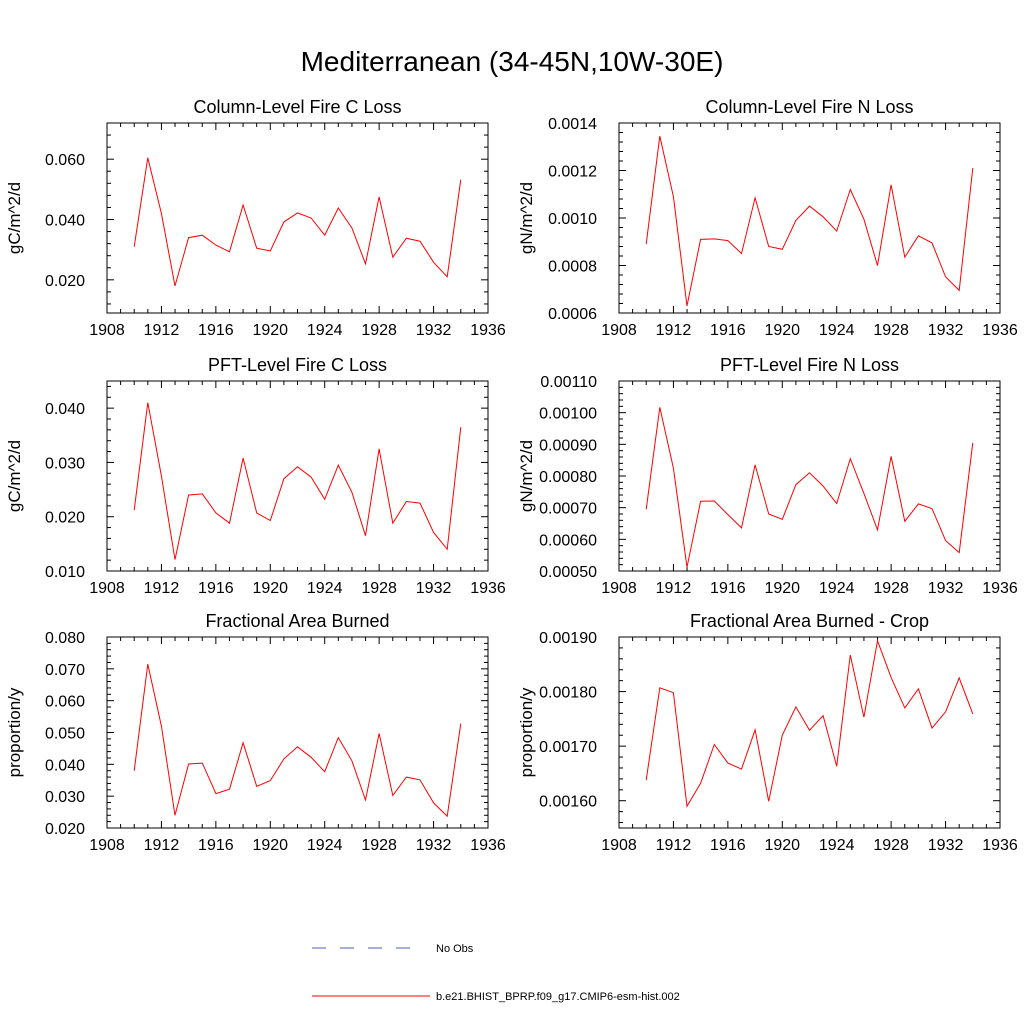 Image resolution: width=1024 pixels, height=1024 pixels. I want to click on legend-obs-label: No Obs, so click(455, 949).